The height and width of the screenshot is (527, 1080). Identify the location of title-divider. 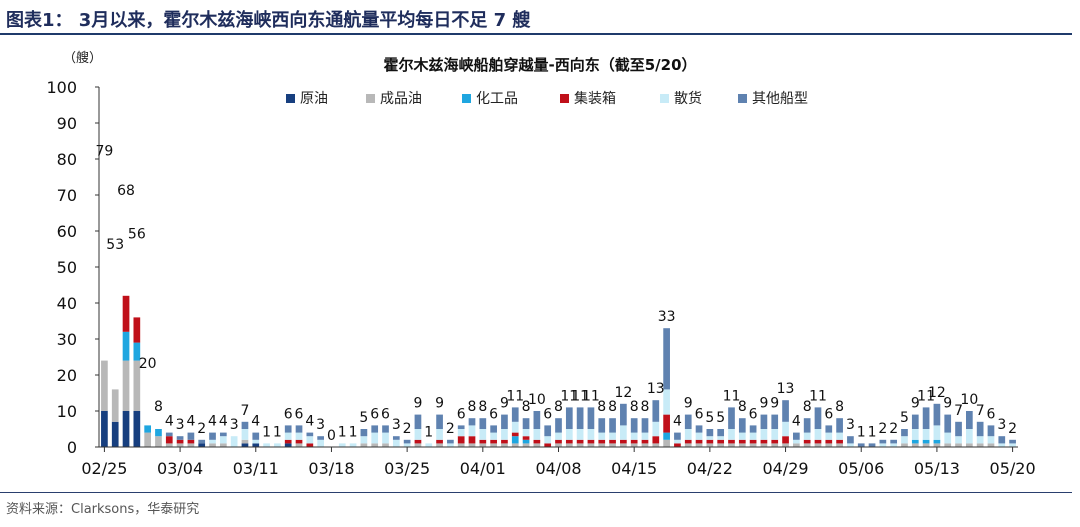
(536, 34).